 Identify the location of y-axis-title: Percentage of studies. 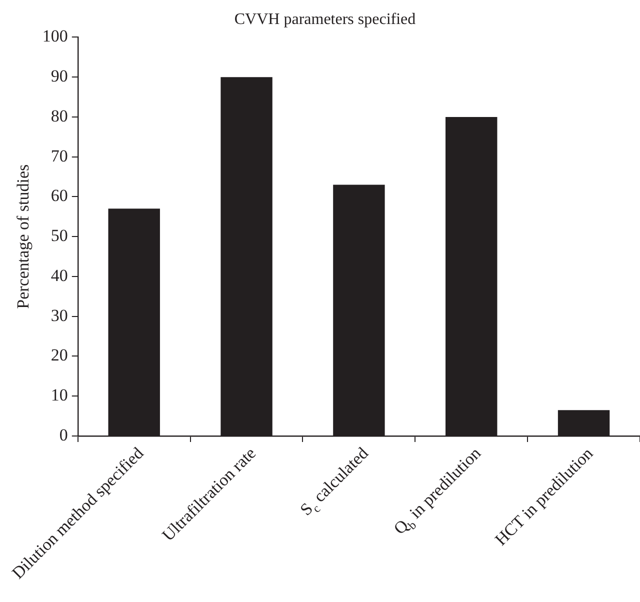
(23, 236).